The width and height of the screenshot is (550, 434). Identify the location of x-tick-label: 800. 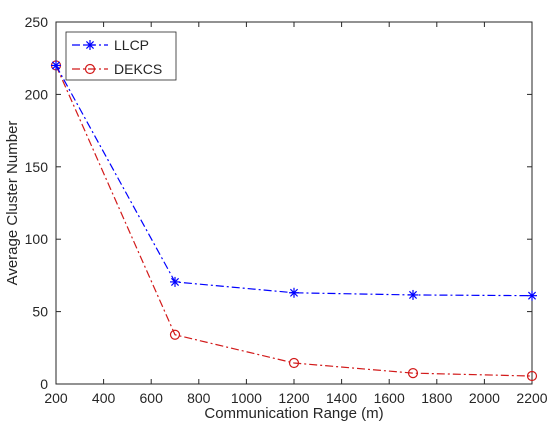
(199, 398).